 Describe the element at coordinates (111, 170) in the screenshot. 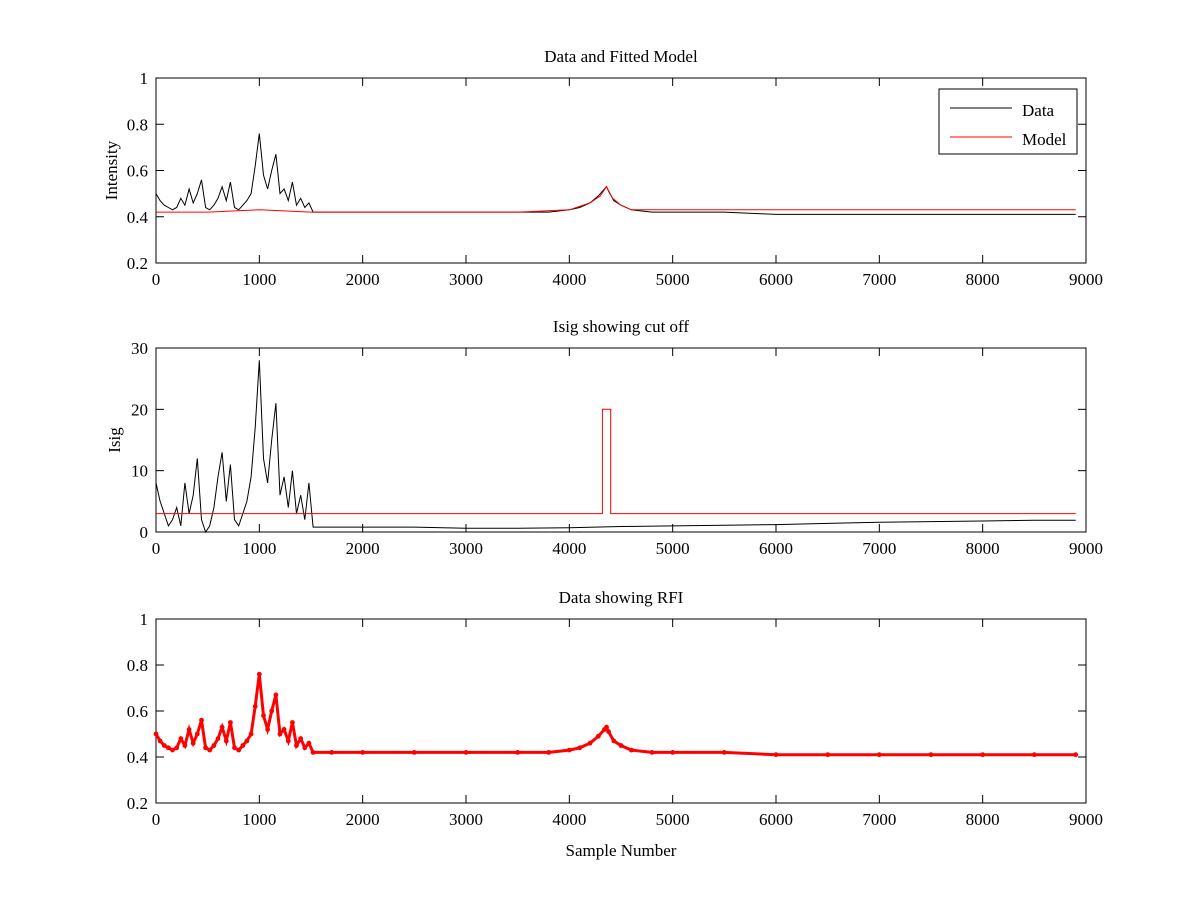

I see `y-axis-label: Intensity` at that location.